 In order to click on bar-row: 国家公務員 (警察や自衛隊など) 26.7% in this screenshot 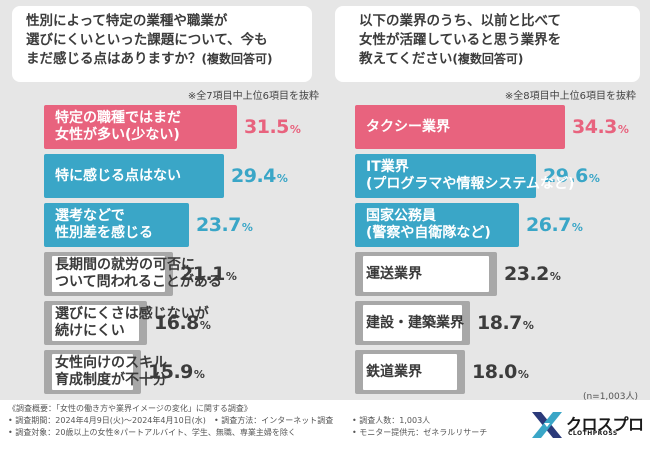, I will do `click(469, 225)`.